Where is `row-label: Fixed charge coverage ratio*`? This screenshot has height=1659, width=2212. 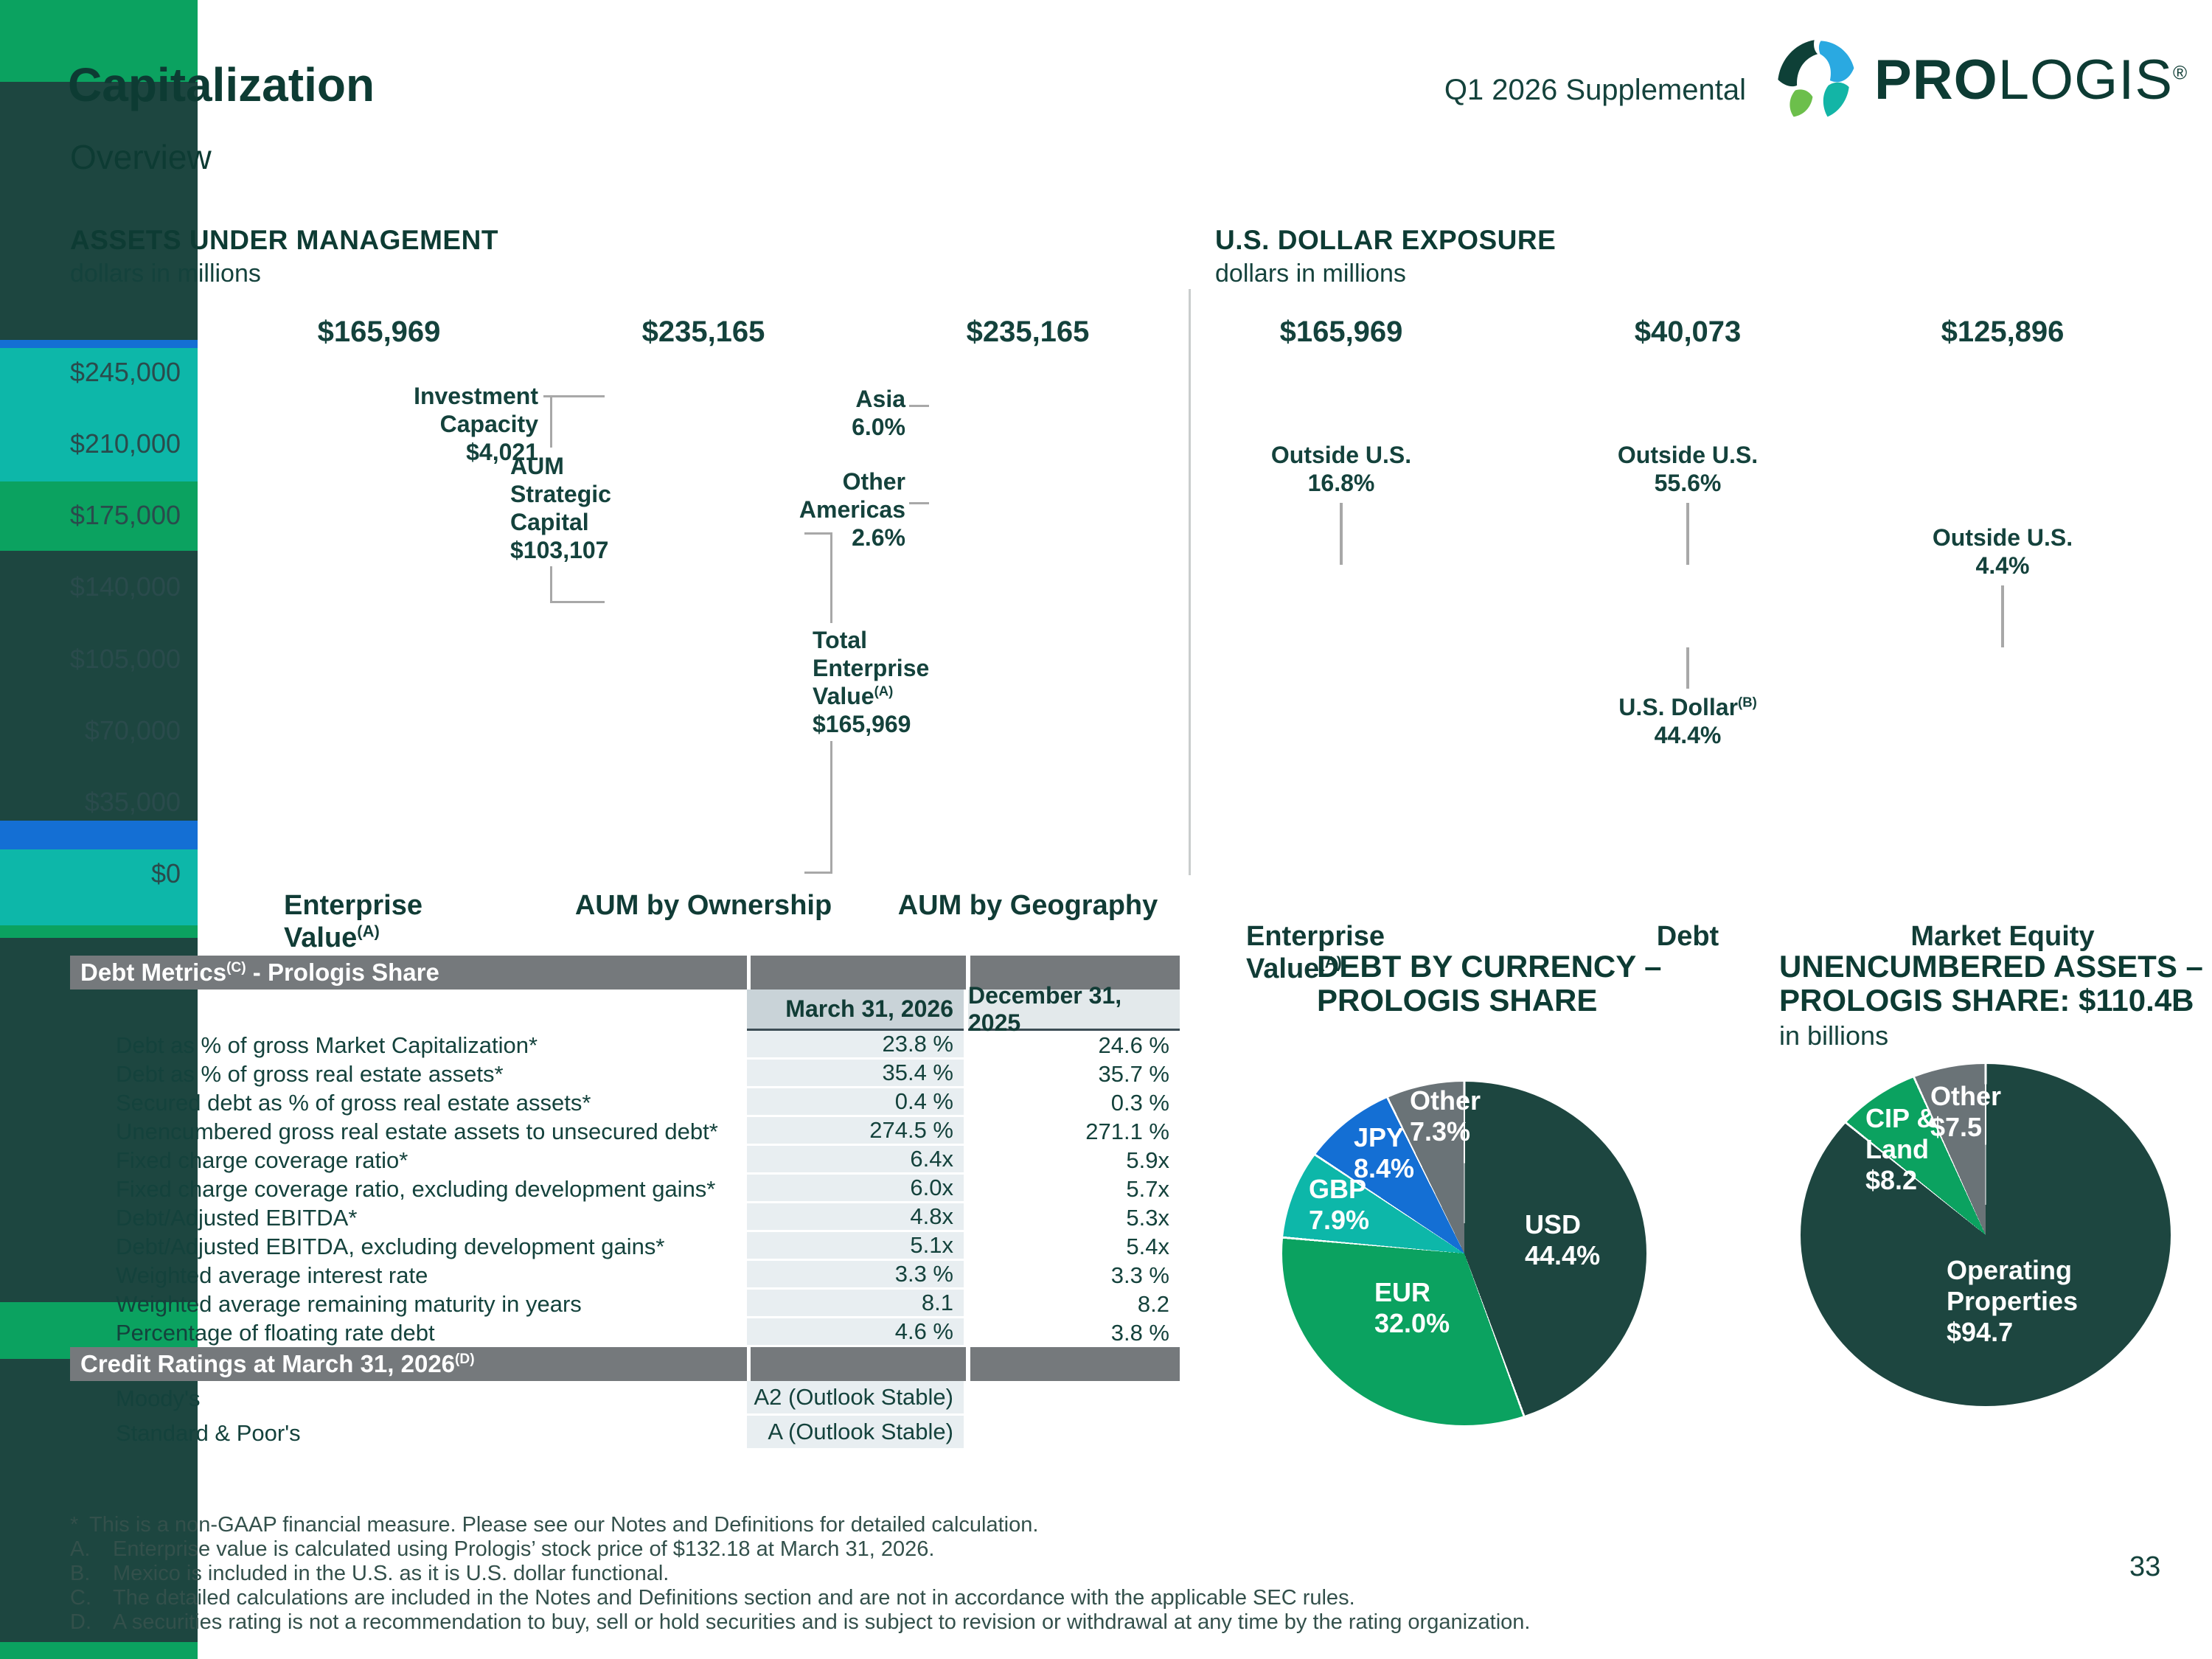 row-label: Fixed charge coverage ratio* is located at coordinates (262, 1160).